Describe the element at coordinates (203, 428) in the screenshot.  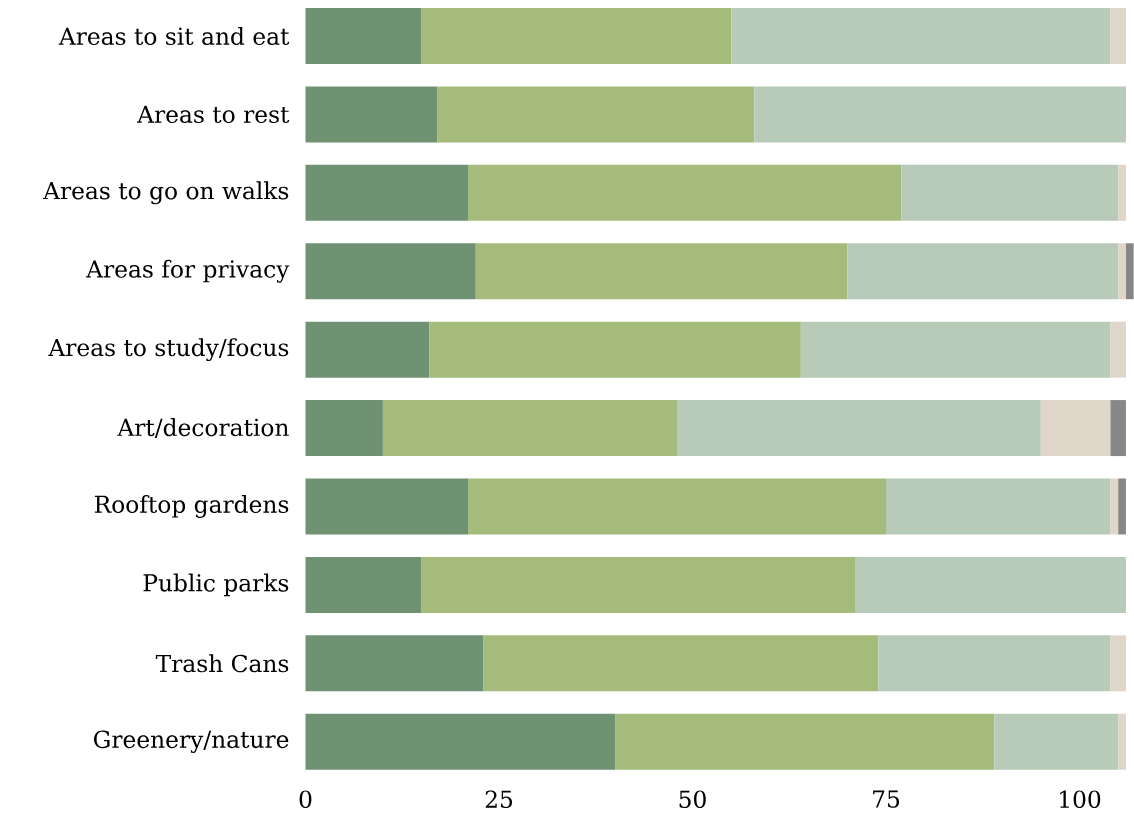
I see `y-tick-label: Art/decoration` at that location.